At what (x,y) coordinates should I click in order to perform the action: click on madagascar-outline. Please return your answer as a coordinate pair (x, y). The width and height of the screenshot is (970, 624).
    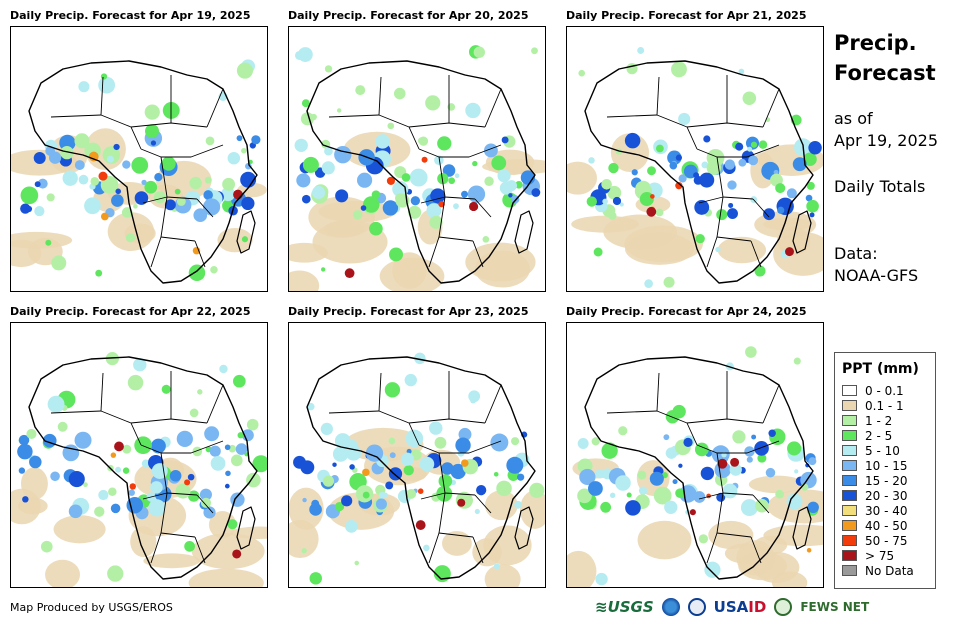
    Looking at the image, I should click on (802, 232).